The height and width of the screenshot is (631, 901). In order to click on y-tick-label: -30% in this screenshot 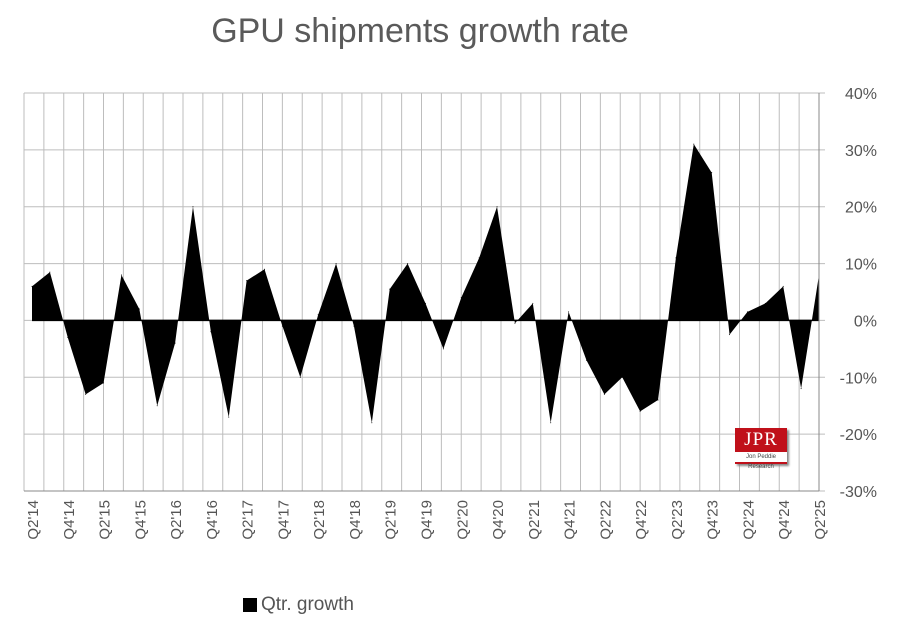, I will do `click(858, 492)`.